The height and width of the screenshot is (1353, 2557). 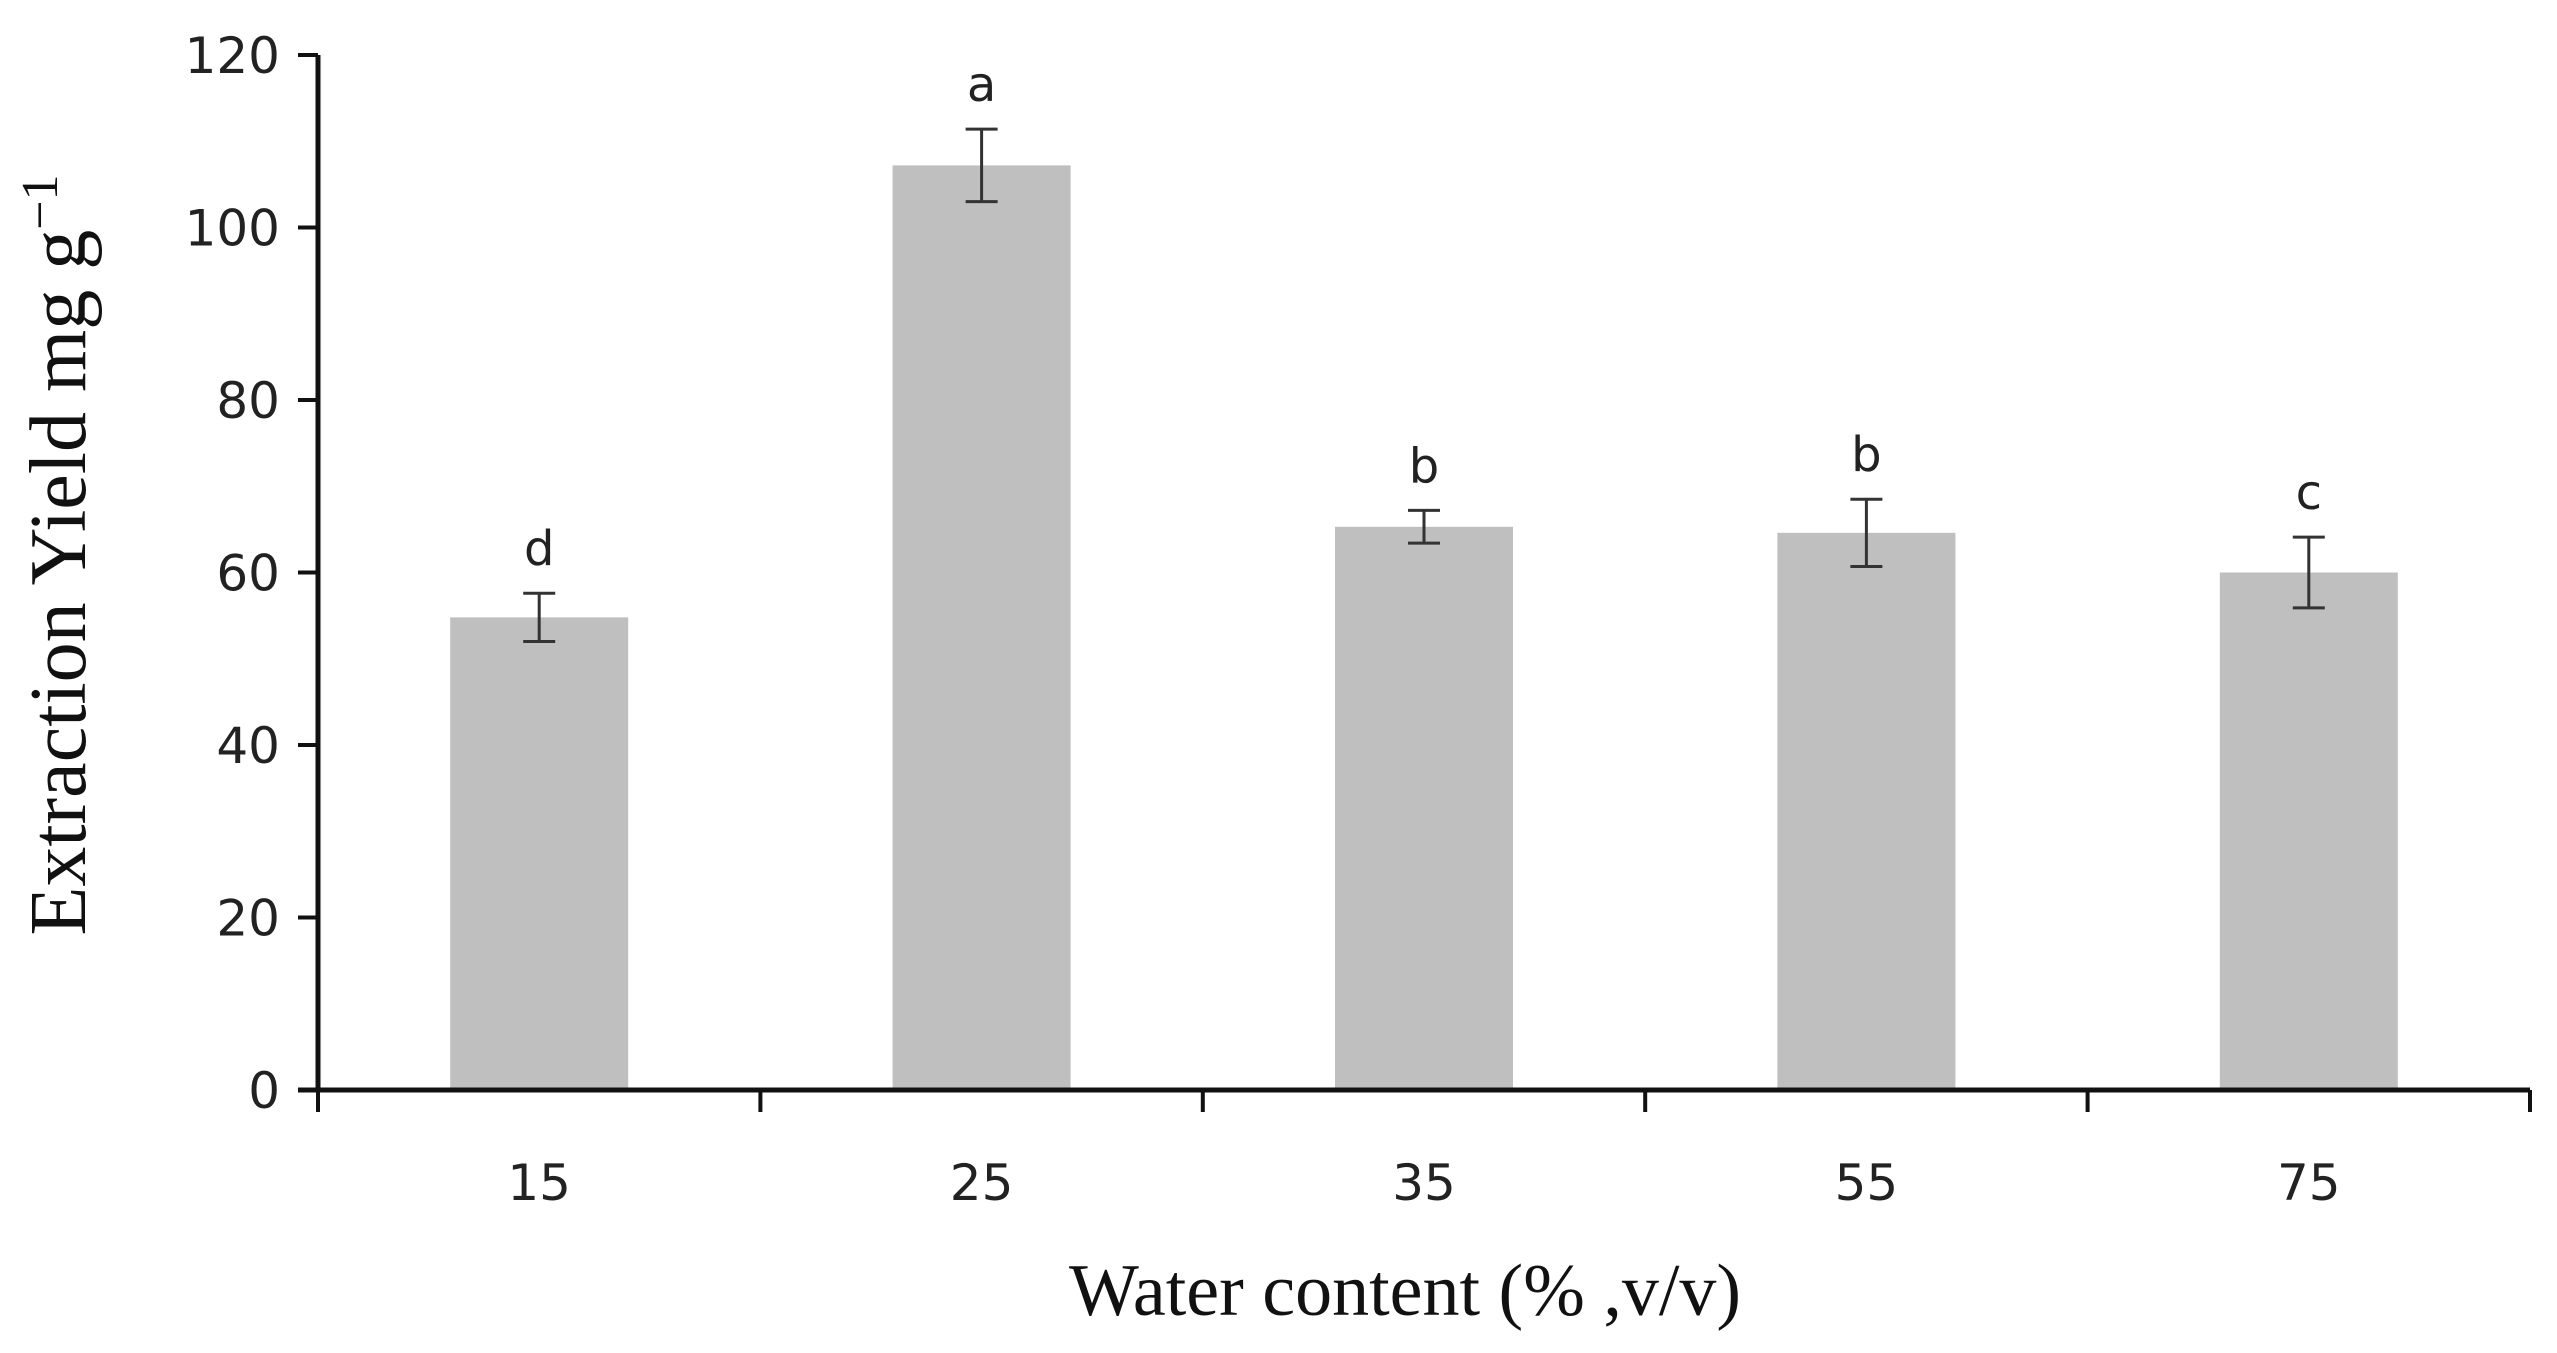 I want to click on x-tick-label-75: 75, so click(x=2309, y=1183).